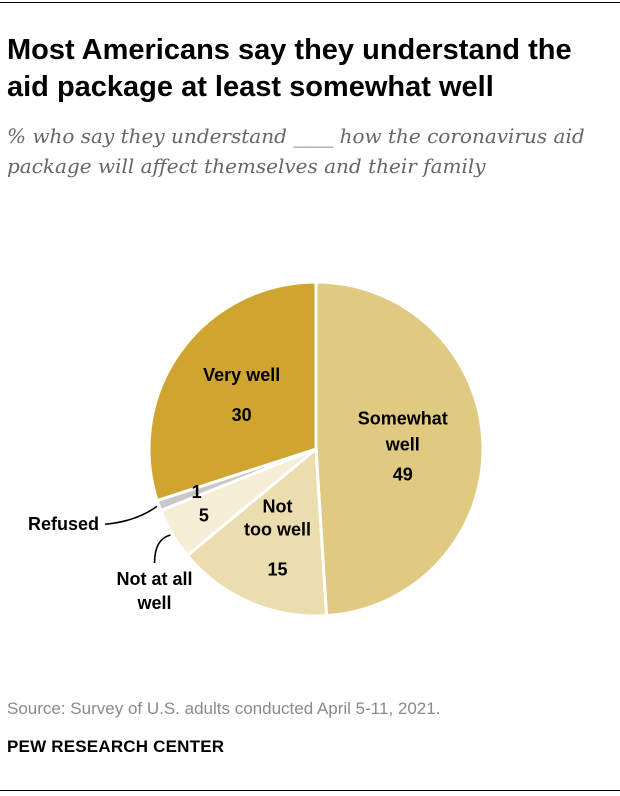  What do you see at coordinates (403, 418) in the screenshot?
I see `slice-label-somewhat-well: Somewhat` at bounding box center [403, 418].